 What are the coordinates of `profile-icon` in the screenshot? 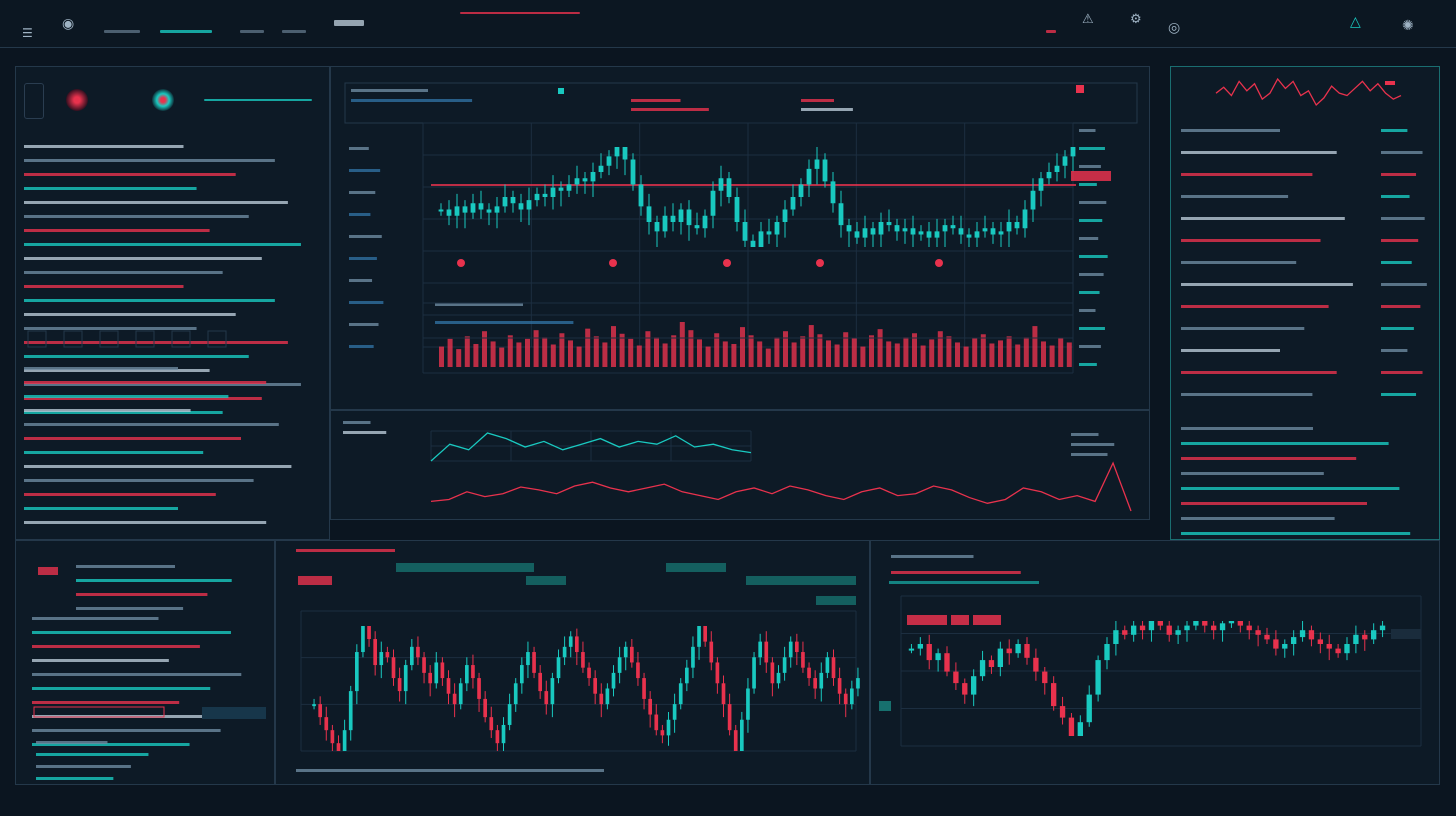 It's located at (34, 101).